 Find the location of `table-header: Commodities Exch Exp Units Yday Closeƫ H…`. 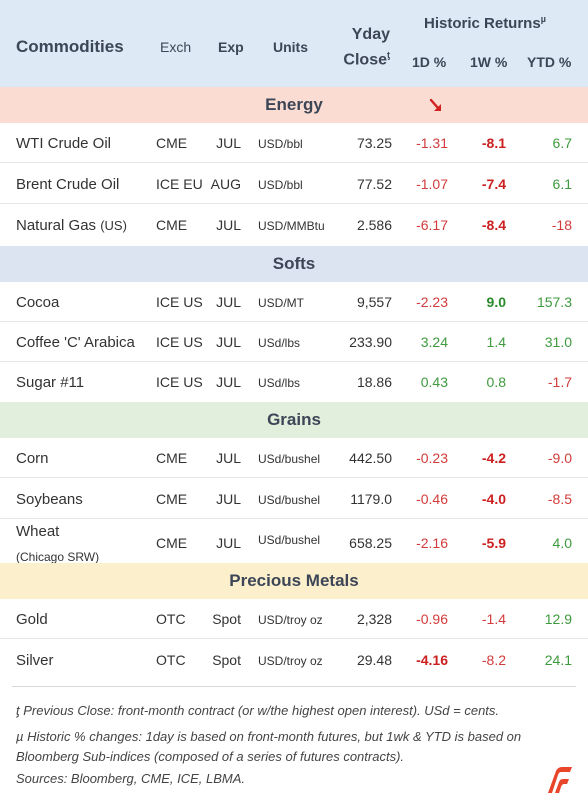

table-header: Commodities Exch Exp Units Yday Closeƫ H… is located at coordinates (294, 43).